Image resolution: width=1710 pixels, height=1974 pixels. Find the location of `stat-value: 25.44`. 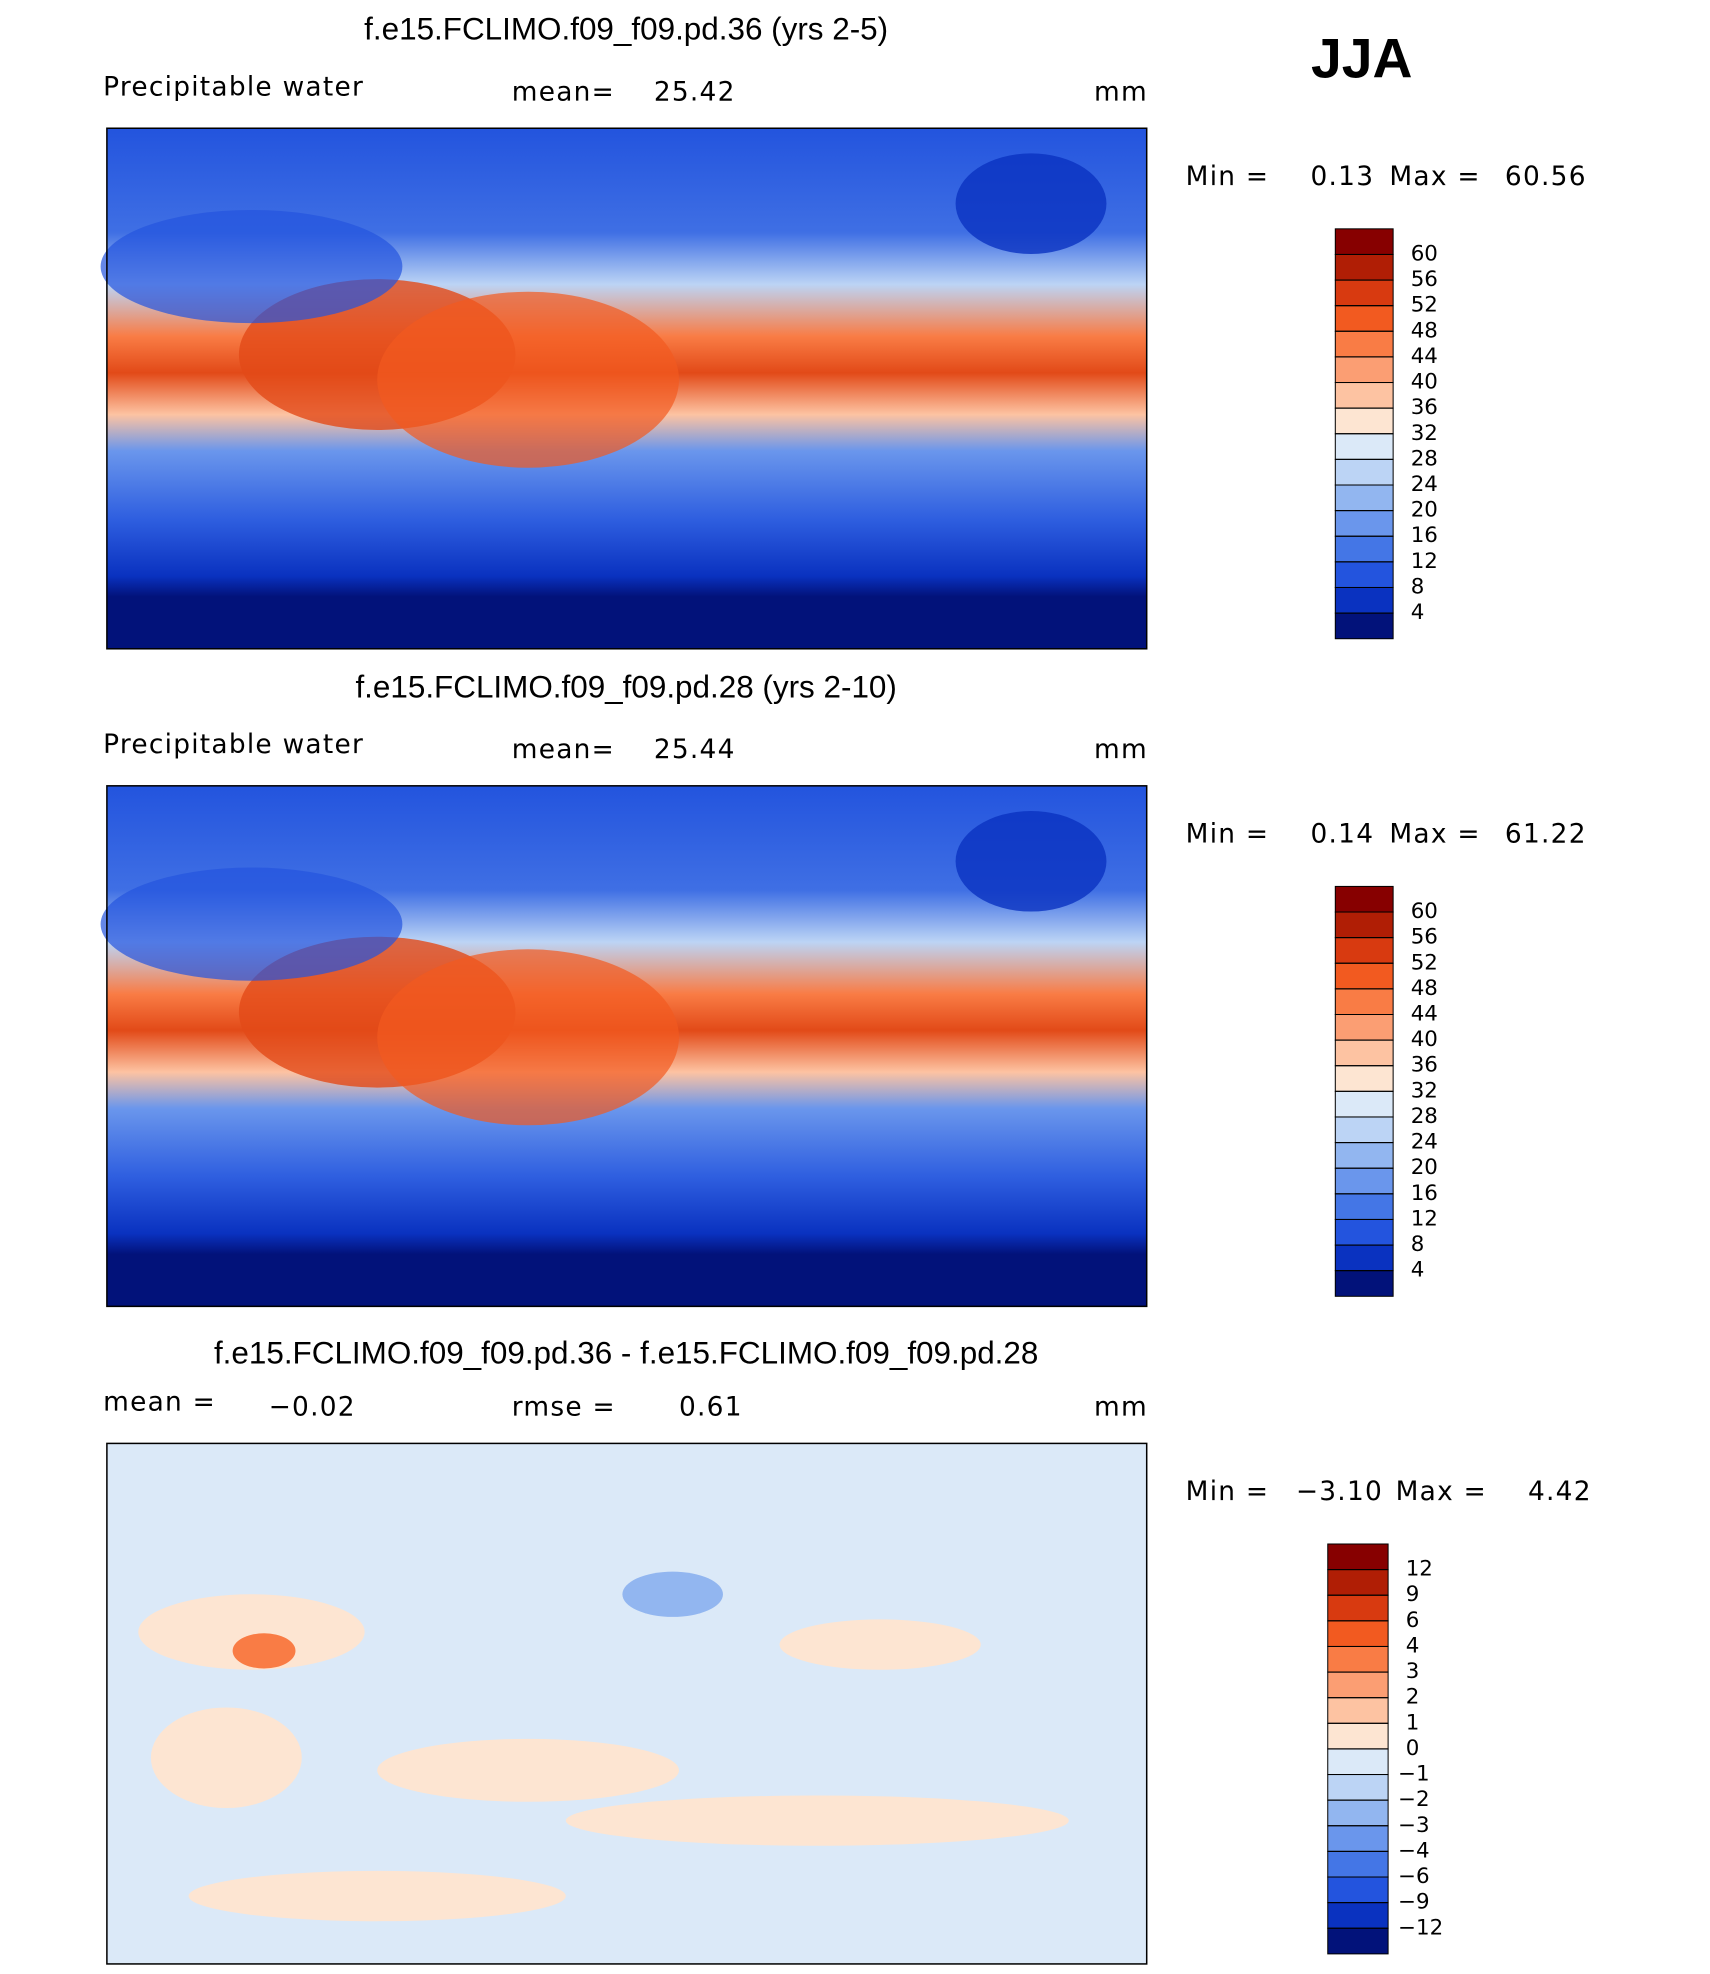

stat-value: 25.44 is located at coordinates (695, 749).